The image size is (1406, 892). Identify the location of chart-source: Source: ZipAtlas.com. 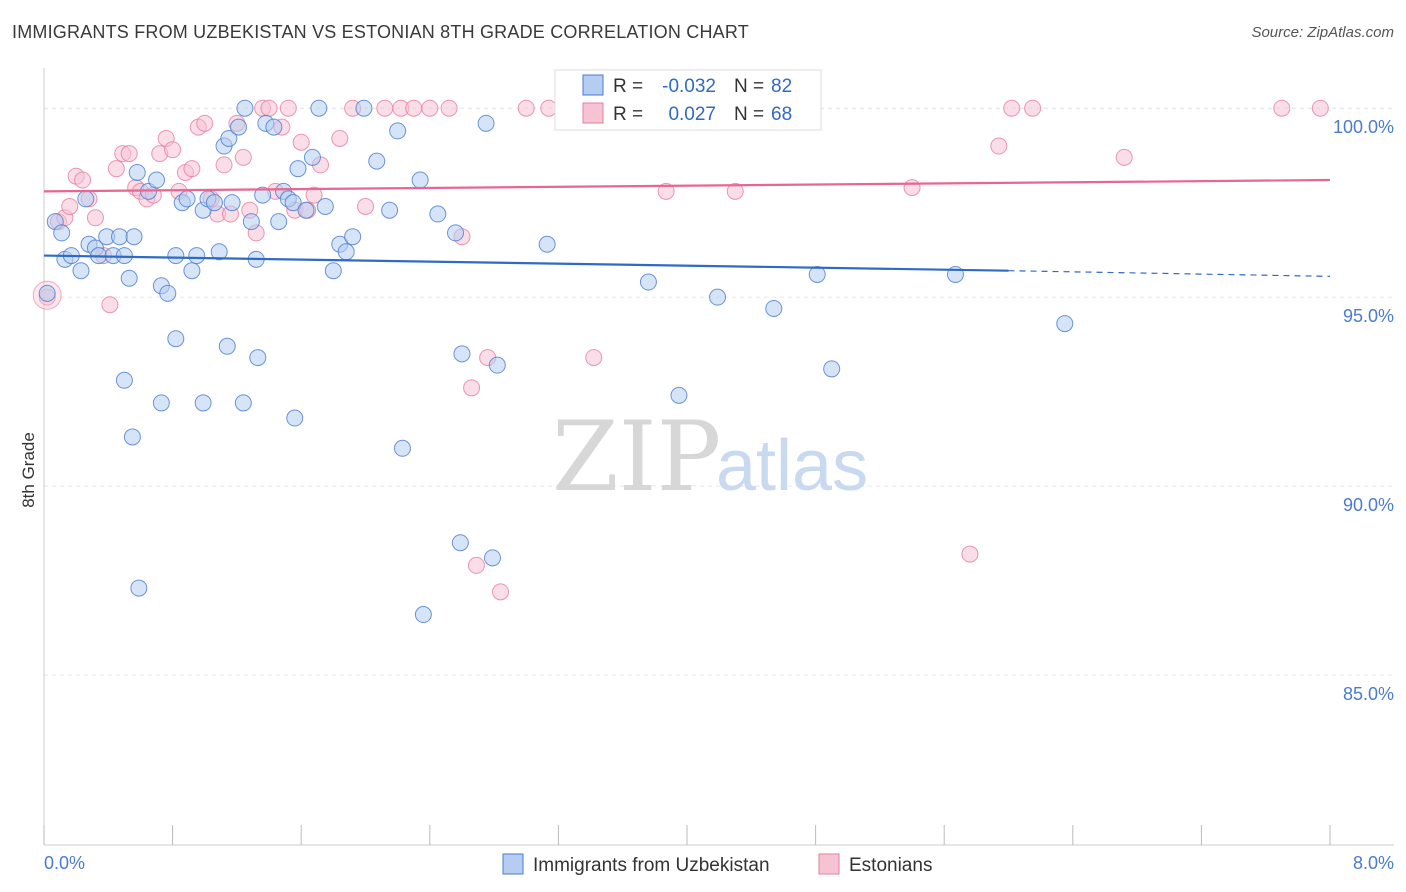
(1322, 32).